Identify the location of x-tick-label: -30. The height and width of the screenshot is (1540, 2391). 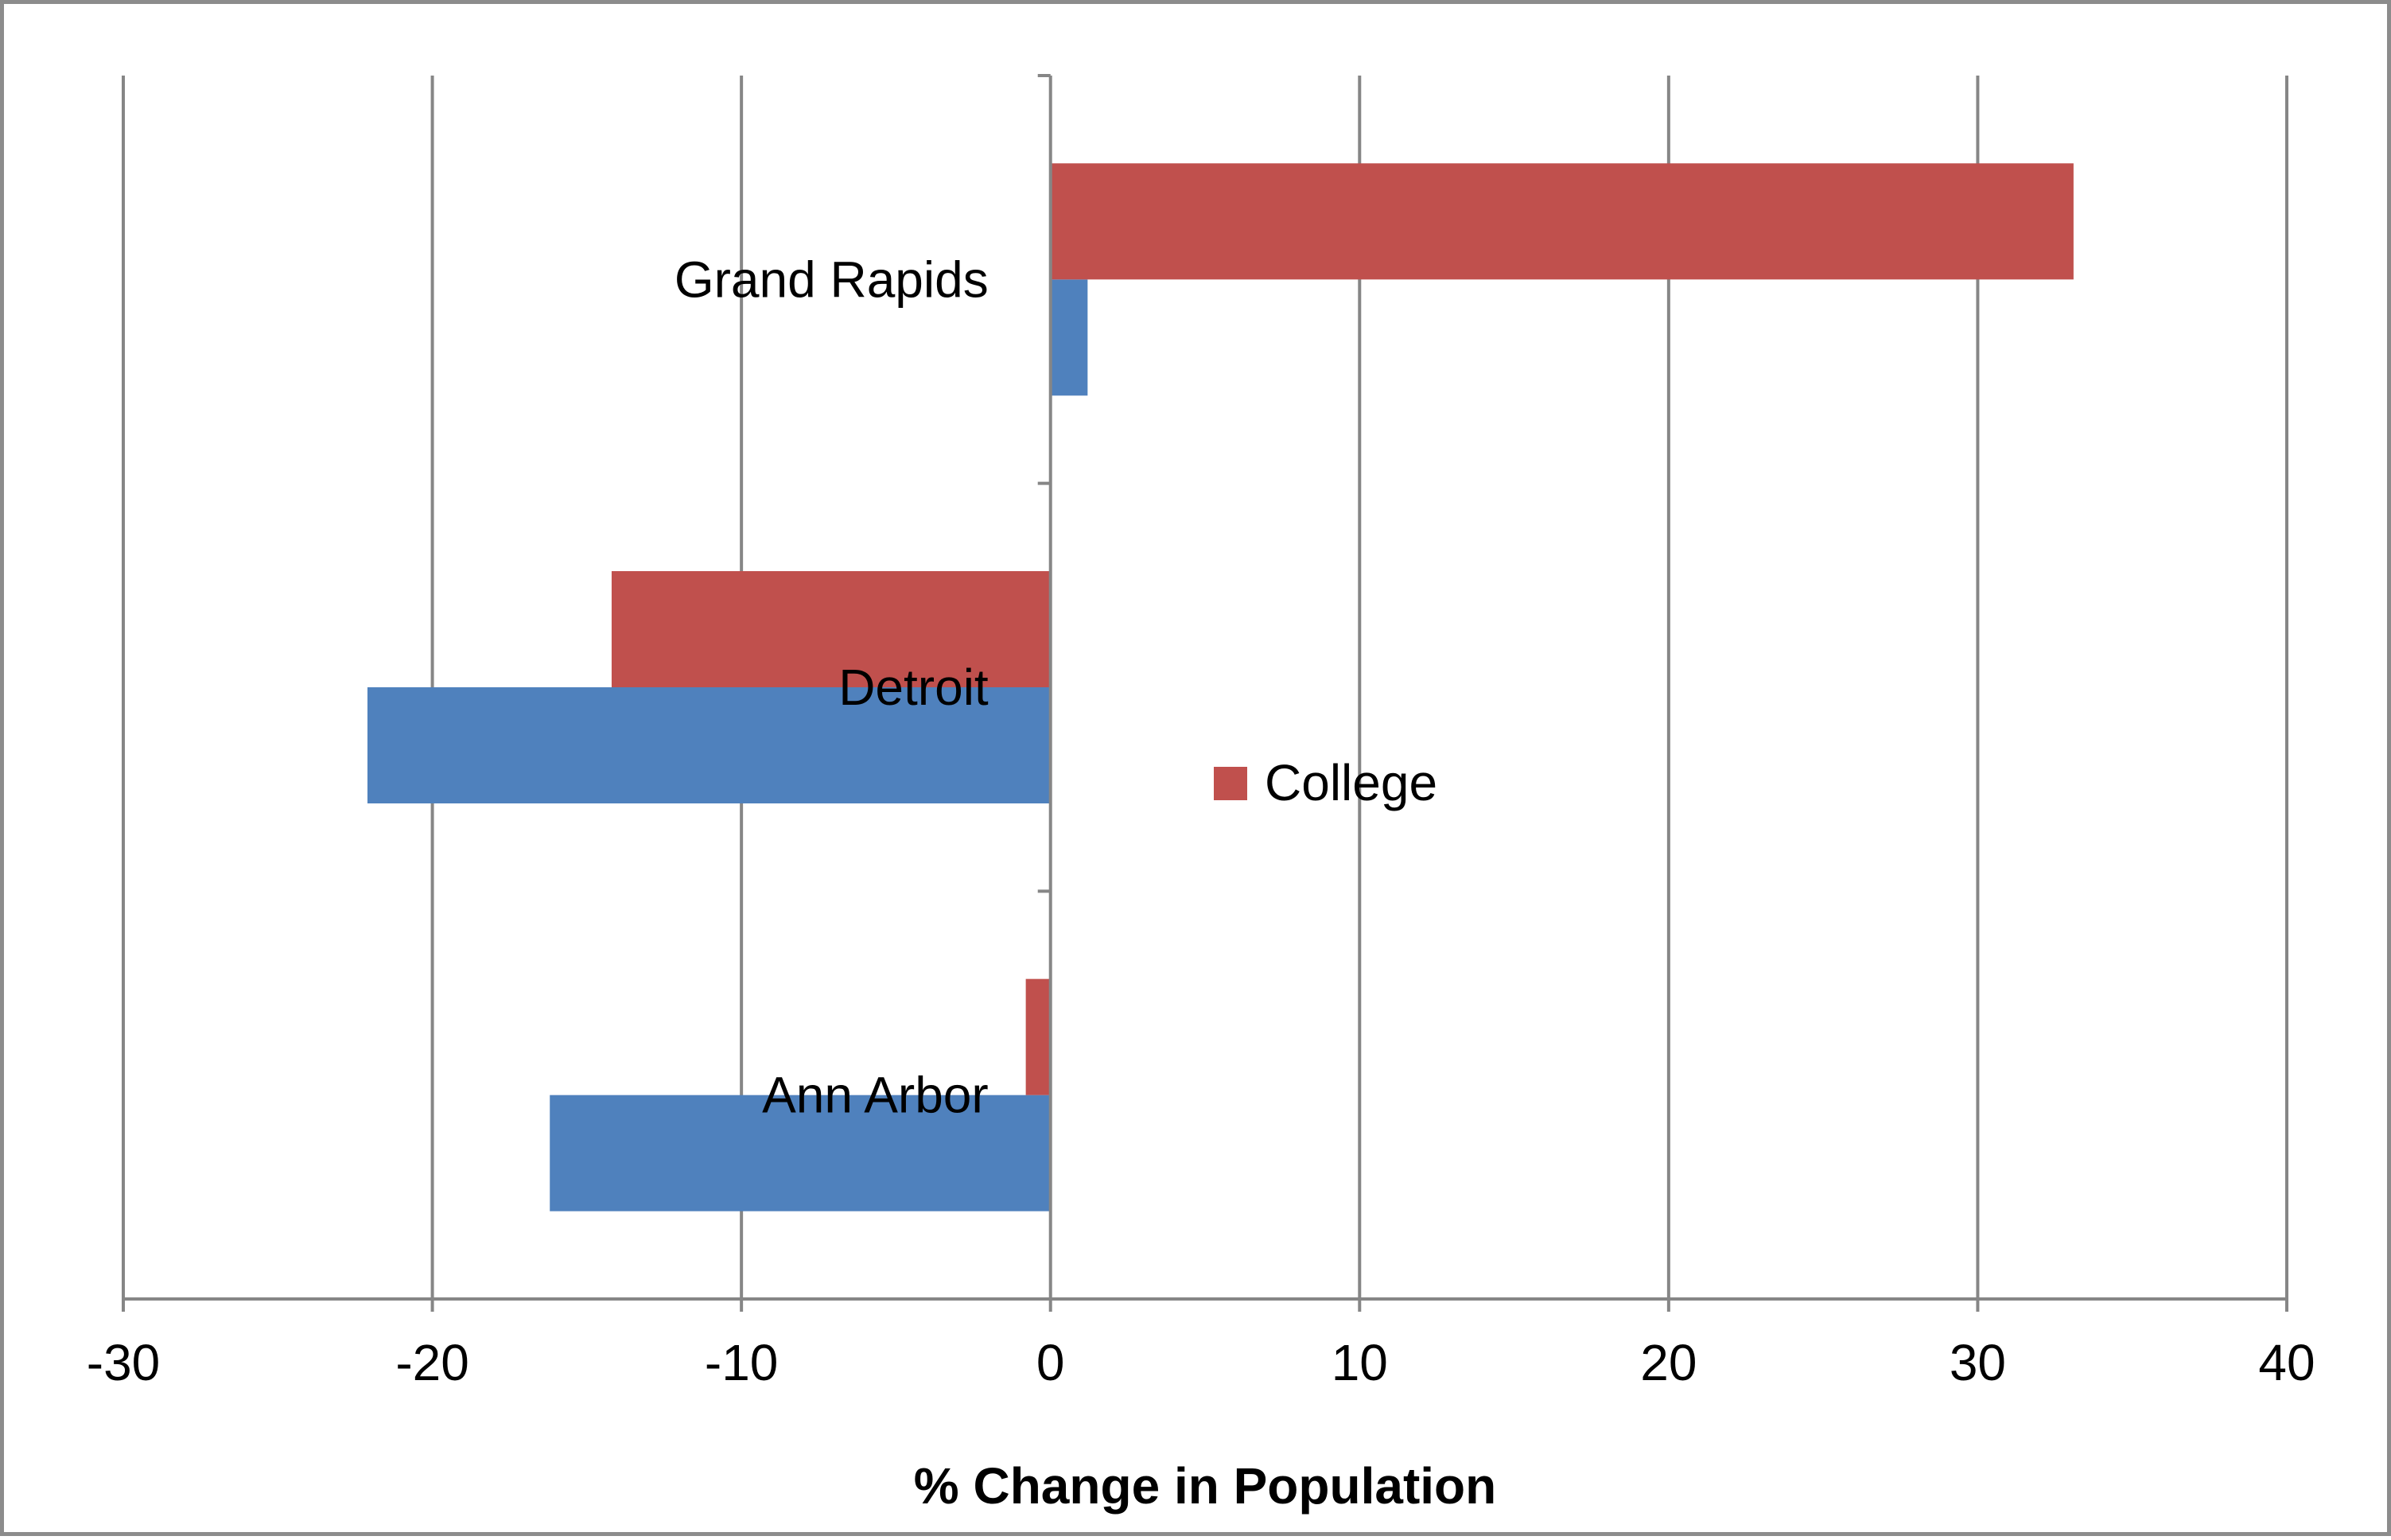
(124, 1362).